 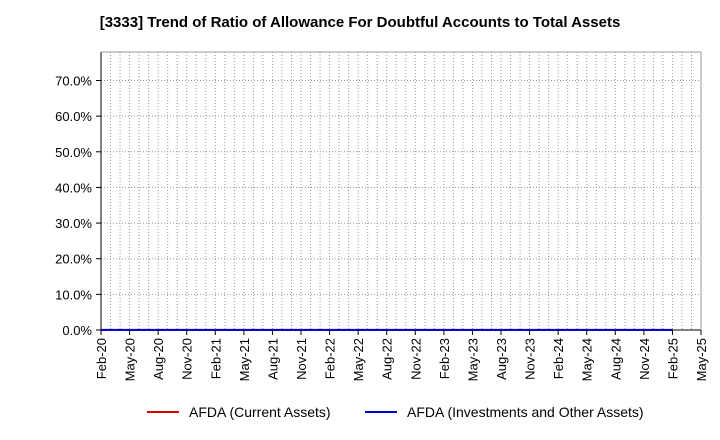 I want to click on x-tick-label: Nov-20, so click(x=187, y=359).